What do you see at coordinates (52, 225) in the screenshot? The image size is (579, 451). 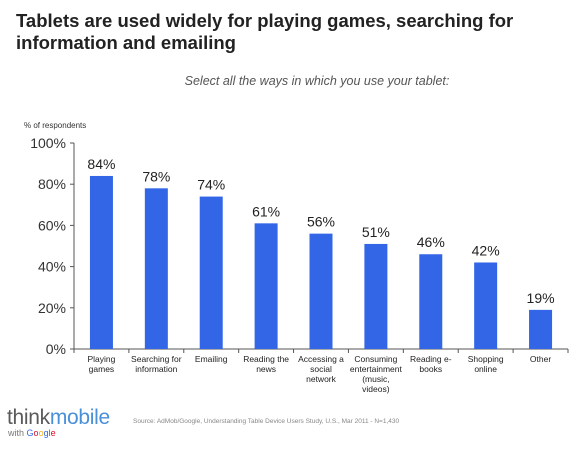 I see `y-tick-label: 60%` at bounding box center [52, 225].